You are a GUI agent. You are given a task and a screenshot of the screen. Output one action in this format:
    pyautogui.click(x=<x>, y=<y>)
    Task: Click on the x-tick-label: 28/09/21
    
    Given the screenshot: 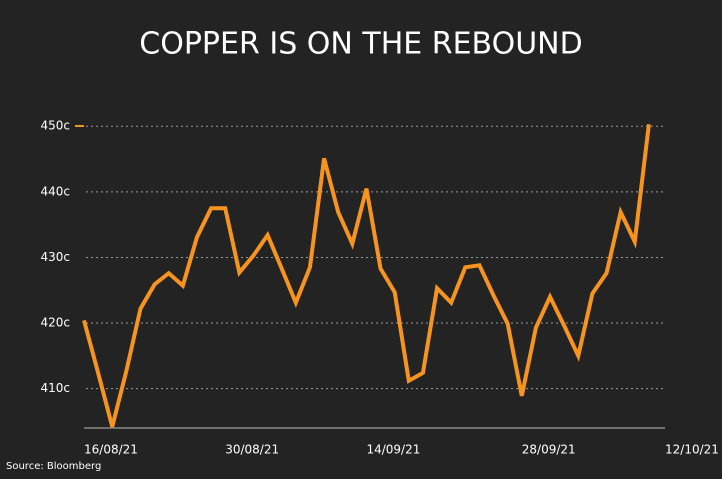 What is the action you would take?
    pyautogui.click(x=549, y=450)
    